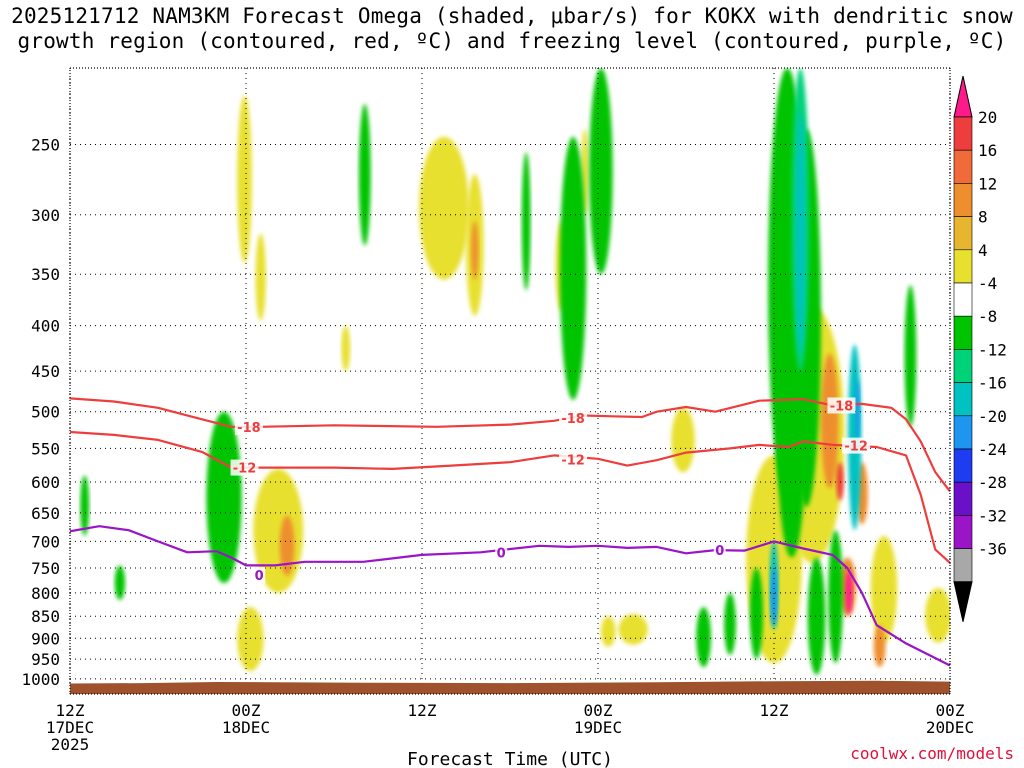 This screenshot has width=1024, height=768. I want to click on x-tick-label-0-2: 2025, so click(70, 744).